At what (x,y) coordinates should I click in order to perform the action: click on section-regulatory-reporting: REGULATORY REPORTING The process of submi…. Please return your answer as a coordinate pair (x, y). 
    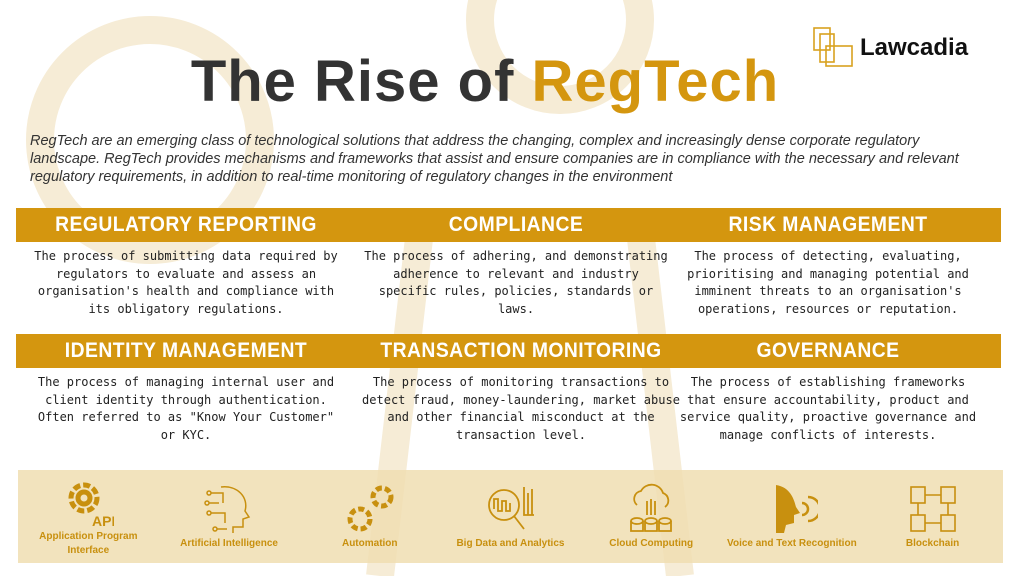
    Looking at the image, I should click on (186, 263).